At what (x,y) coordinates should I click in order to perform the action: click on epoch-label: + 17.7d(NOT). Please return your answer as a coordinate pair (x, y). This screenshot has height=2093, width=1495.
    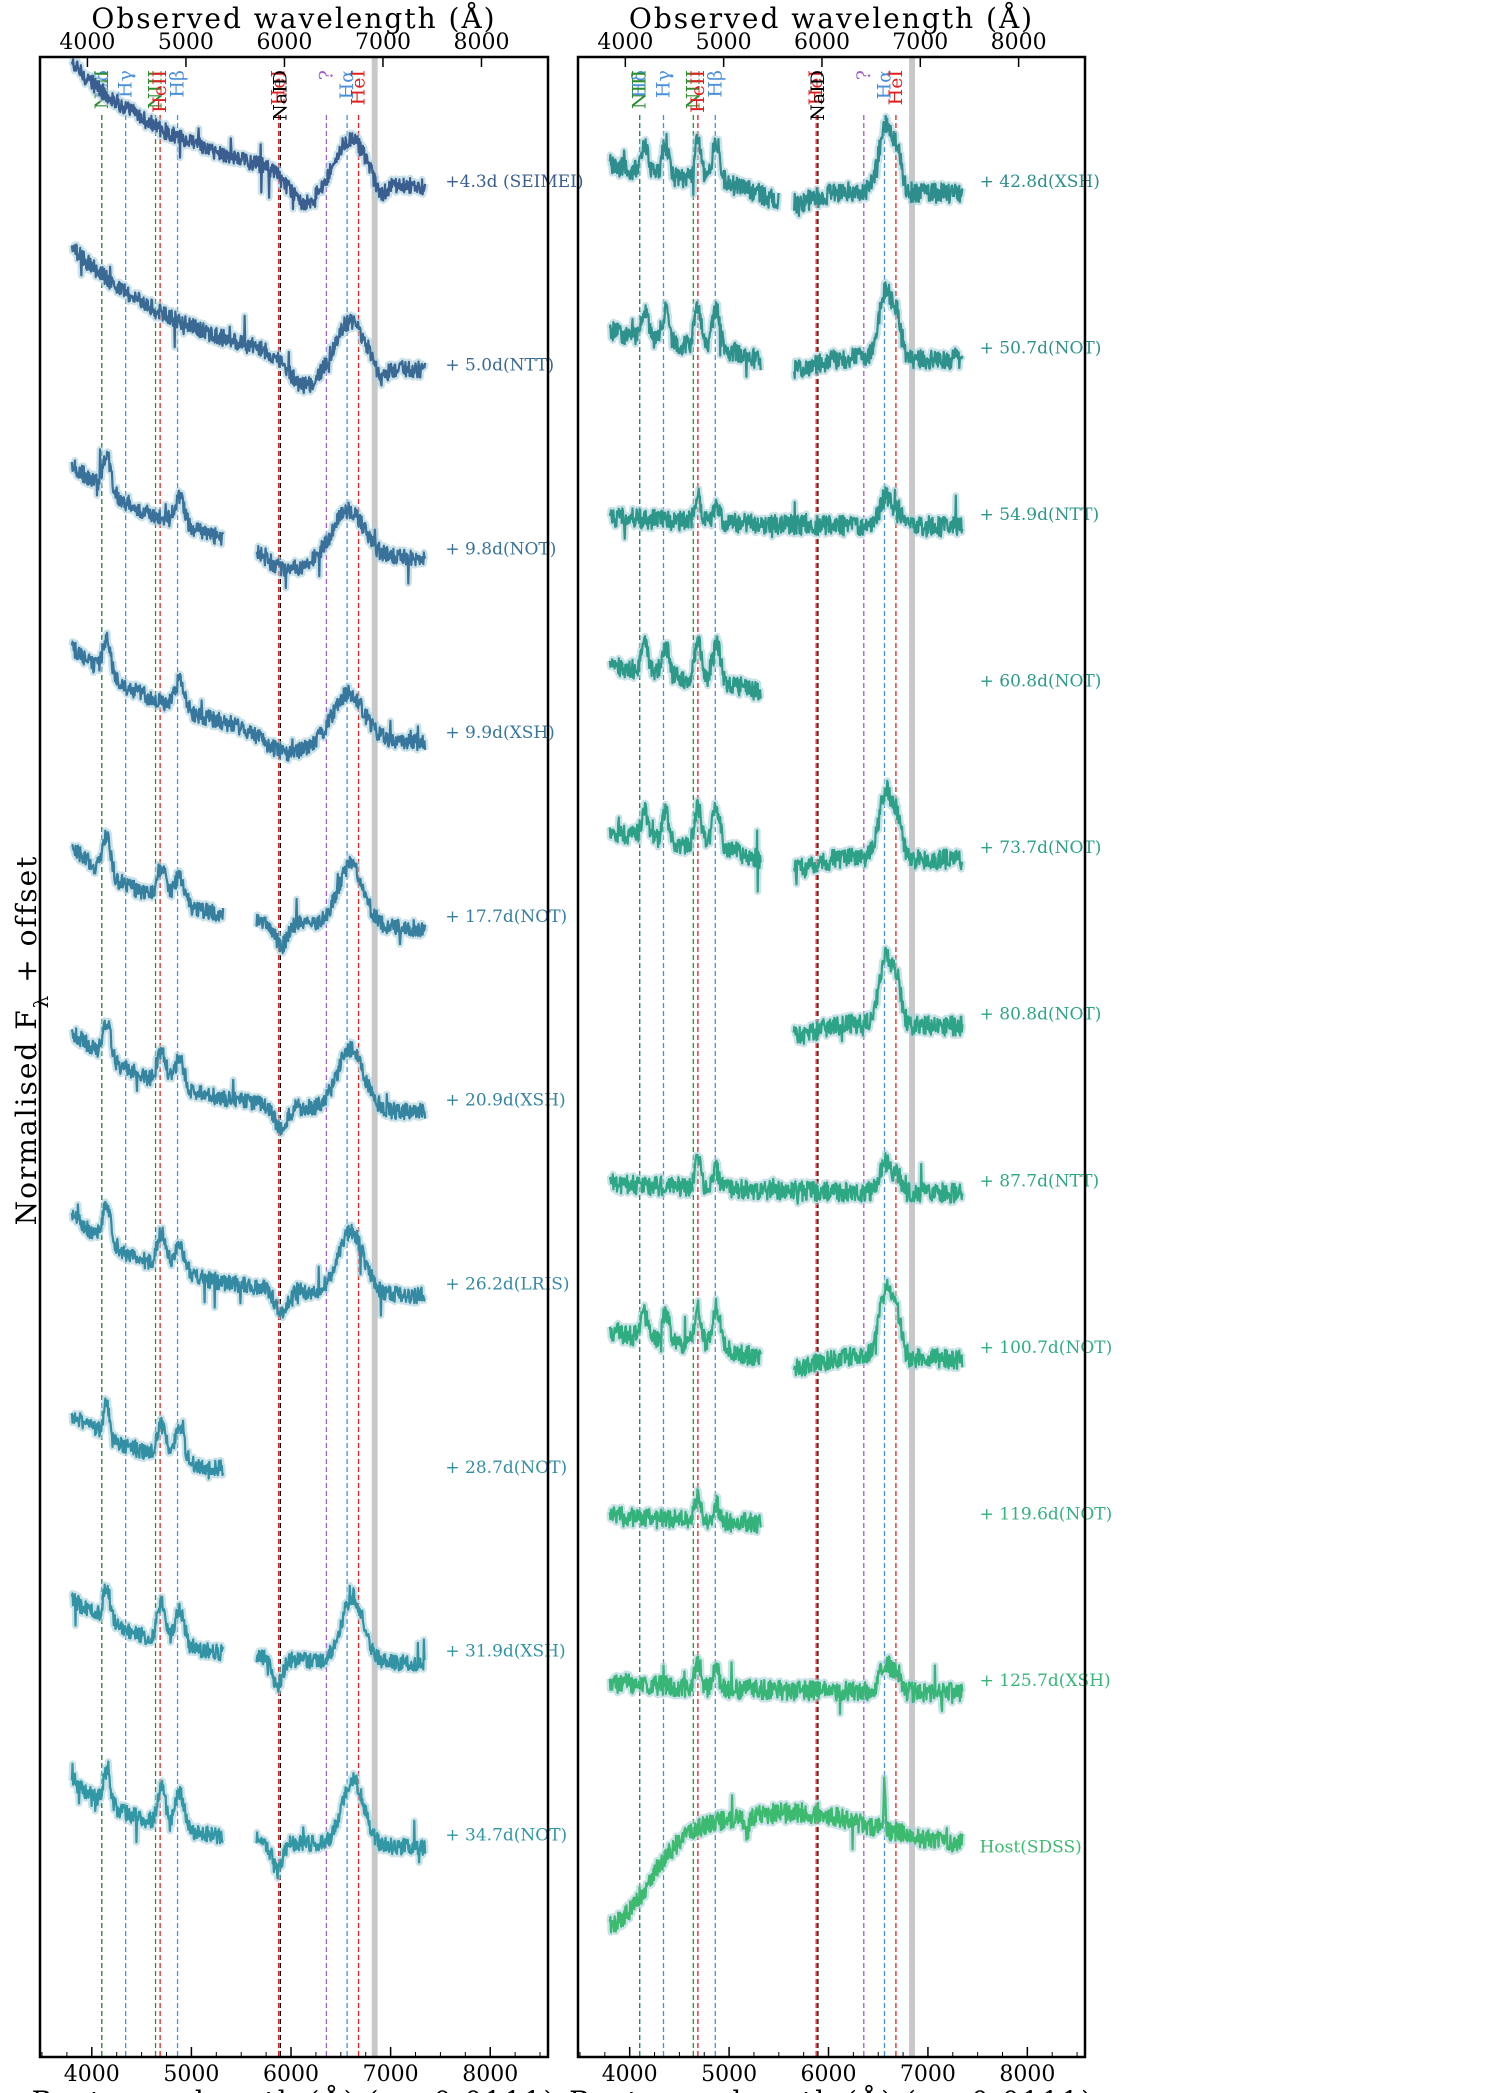
    Looking at the image, I should click on (506, 917).